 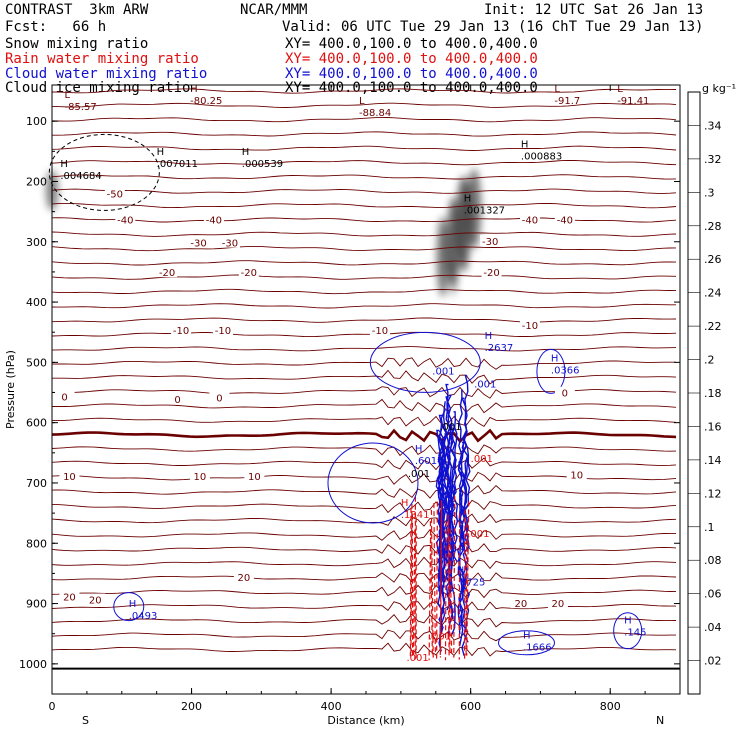 I want to click on y-tick-label-3: 400, so click(x=36, y=302).